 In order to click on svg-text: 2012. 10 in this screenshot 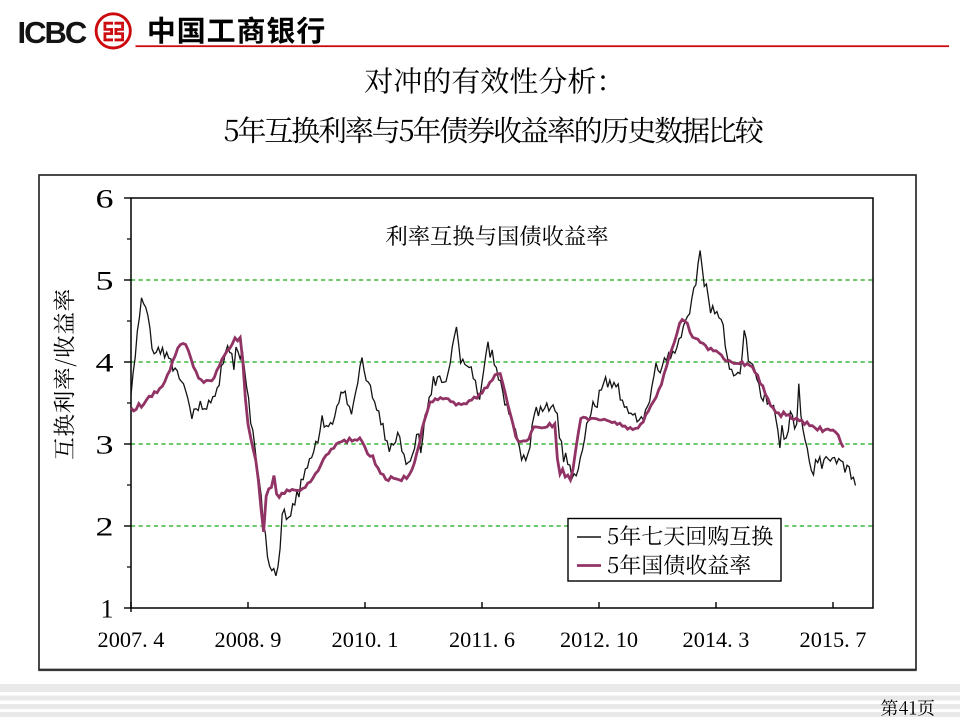, I will do `click(599, 639)`.